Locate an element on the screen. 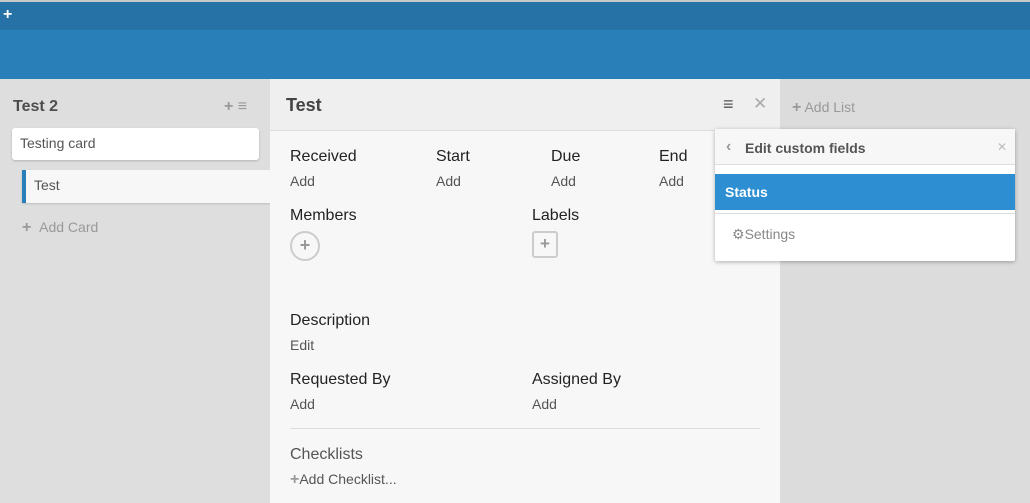  assigned-by-add: Add is located at coordinates (544, 404).